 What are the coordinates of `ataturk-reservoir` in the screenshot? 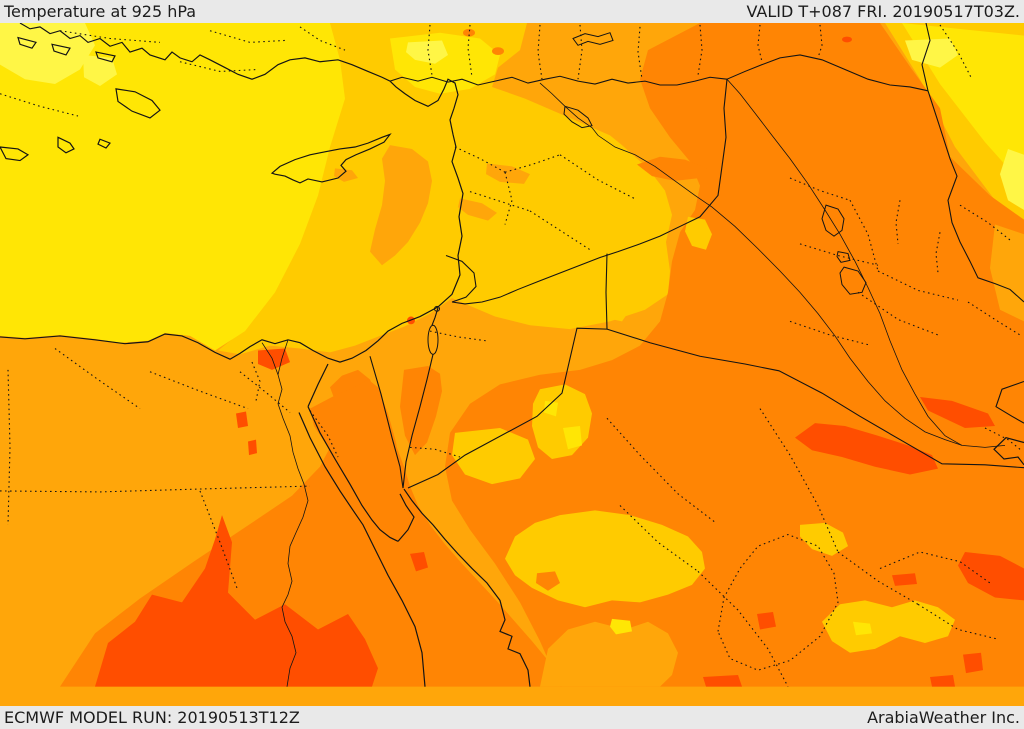 It's located at (593, 39).